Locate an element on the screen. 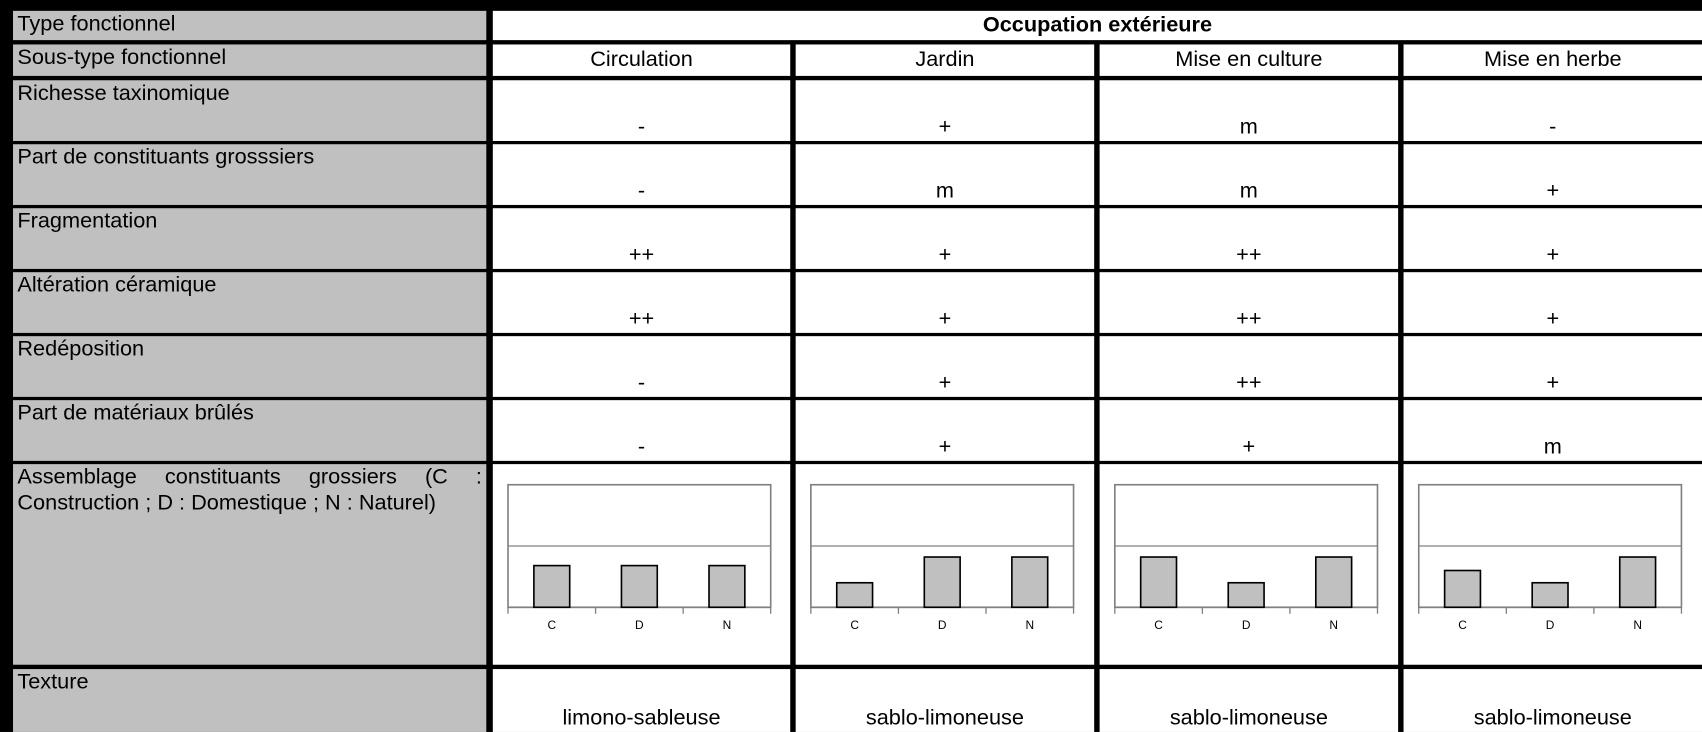 The height and width of the screenshot is (732, 1702). cell-text: Occupation extérieure is located at coordinates (1097, 25).